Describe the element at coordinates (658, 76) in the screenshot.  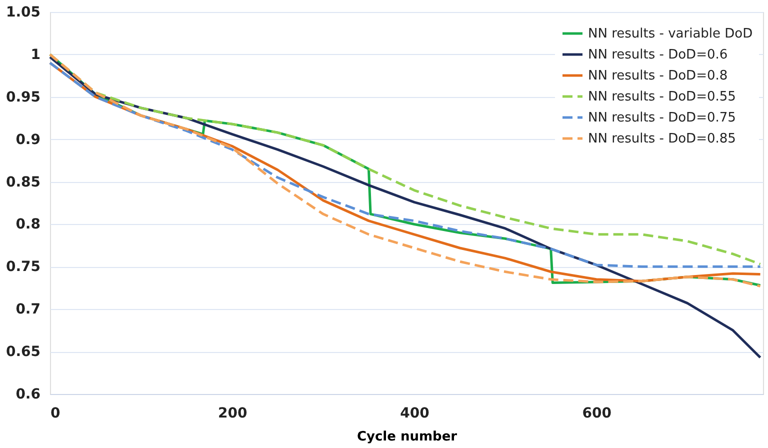
I see `legend-label: NN results - DoD=0.8` at that location.